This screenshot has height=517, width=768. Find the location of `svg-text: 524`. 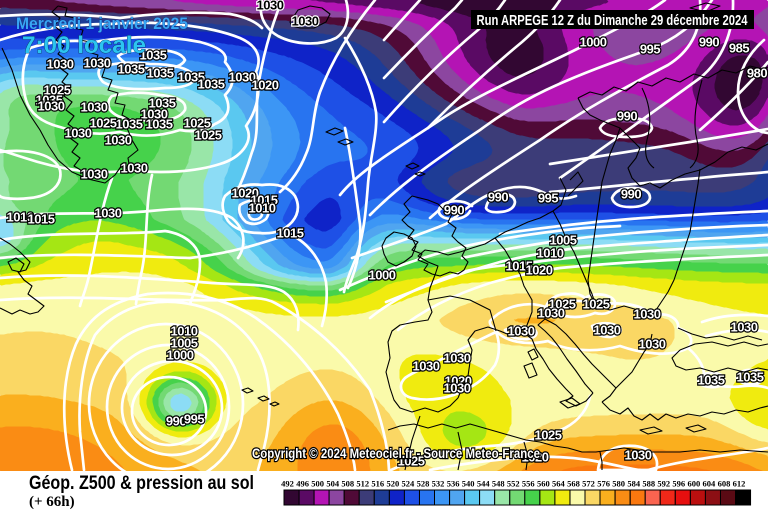

svg-text: 524 is located at coordinates (409, 484).